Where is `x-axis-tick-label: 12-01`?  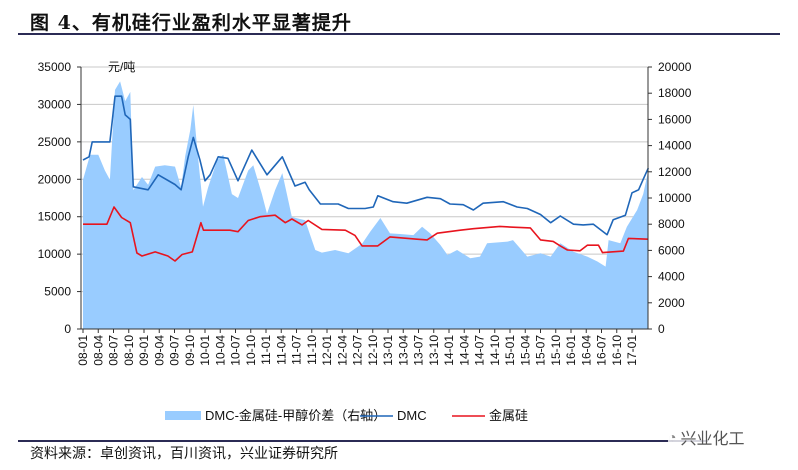
x-axis-tick-label: 12-01 is located at coordinates (327, 350).